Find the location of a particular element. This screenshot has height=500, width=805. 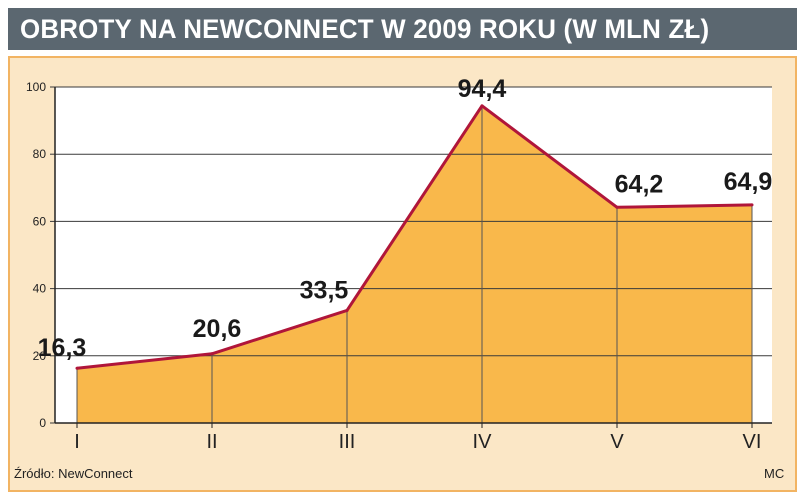

value-label: 64,2 is located at coordinates (639, 184).